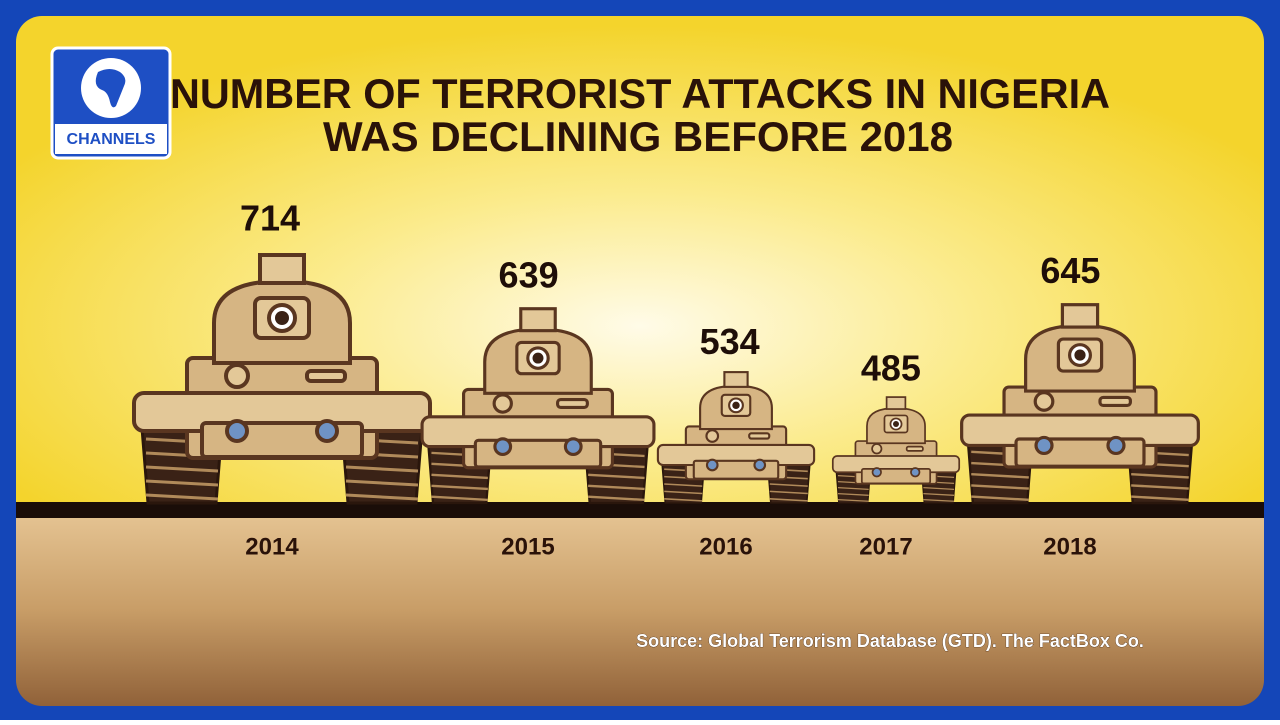 This screenshot has width=1280, height=725. What do you see at coordinates (885, 546) in the screenshot?
I see `x-tick-label: 2017` at bounding box center [885, 546].